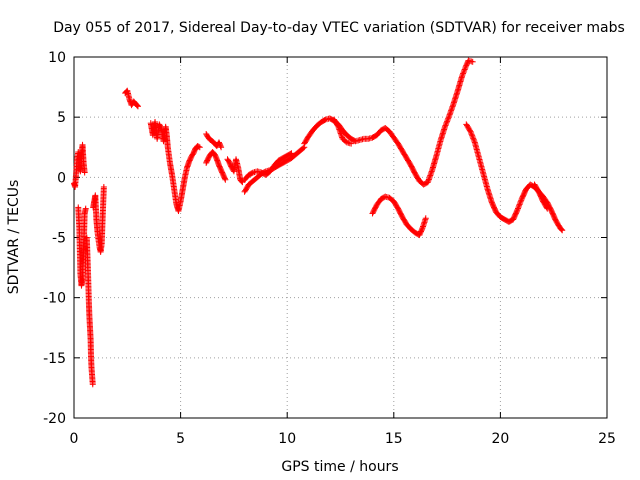 This screenshot has height=480, width=640. What do you see at coordinates (14, 237) in the screenshot?
I see `y-axis-label: SDTVAR / TECUs` at bounding box center [14, 237].